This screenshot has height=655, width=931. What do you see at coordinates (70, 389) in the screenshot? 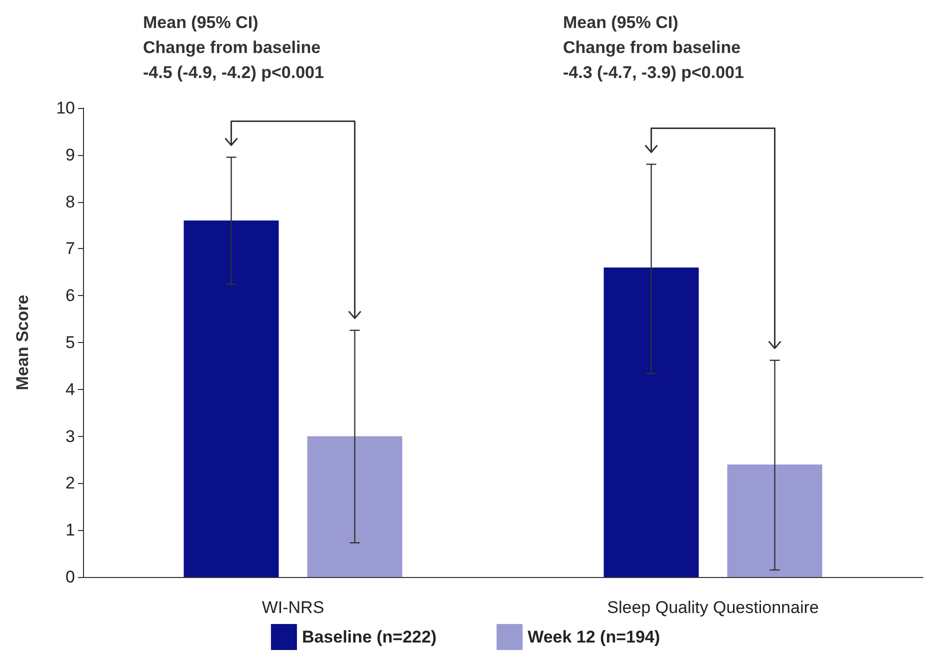
I see `y-tick-label: 4` at bounding box center [70, 389].